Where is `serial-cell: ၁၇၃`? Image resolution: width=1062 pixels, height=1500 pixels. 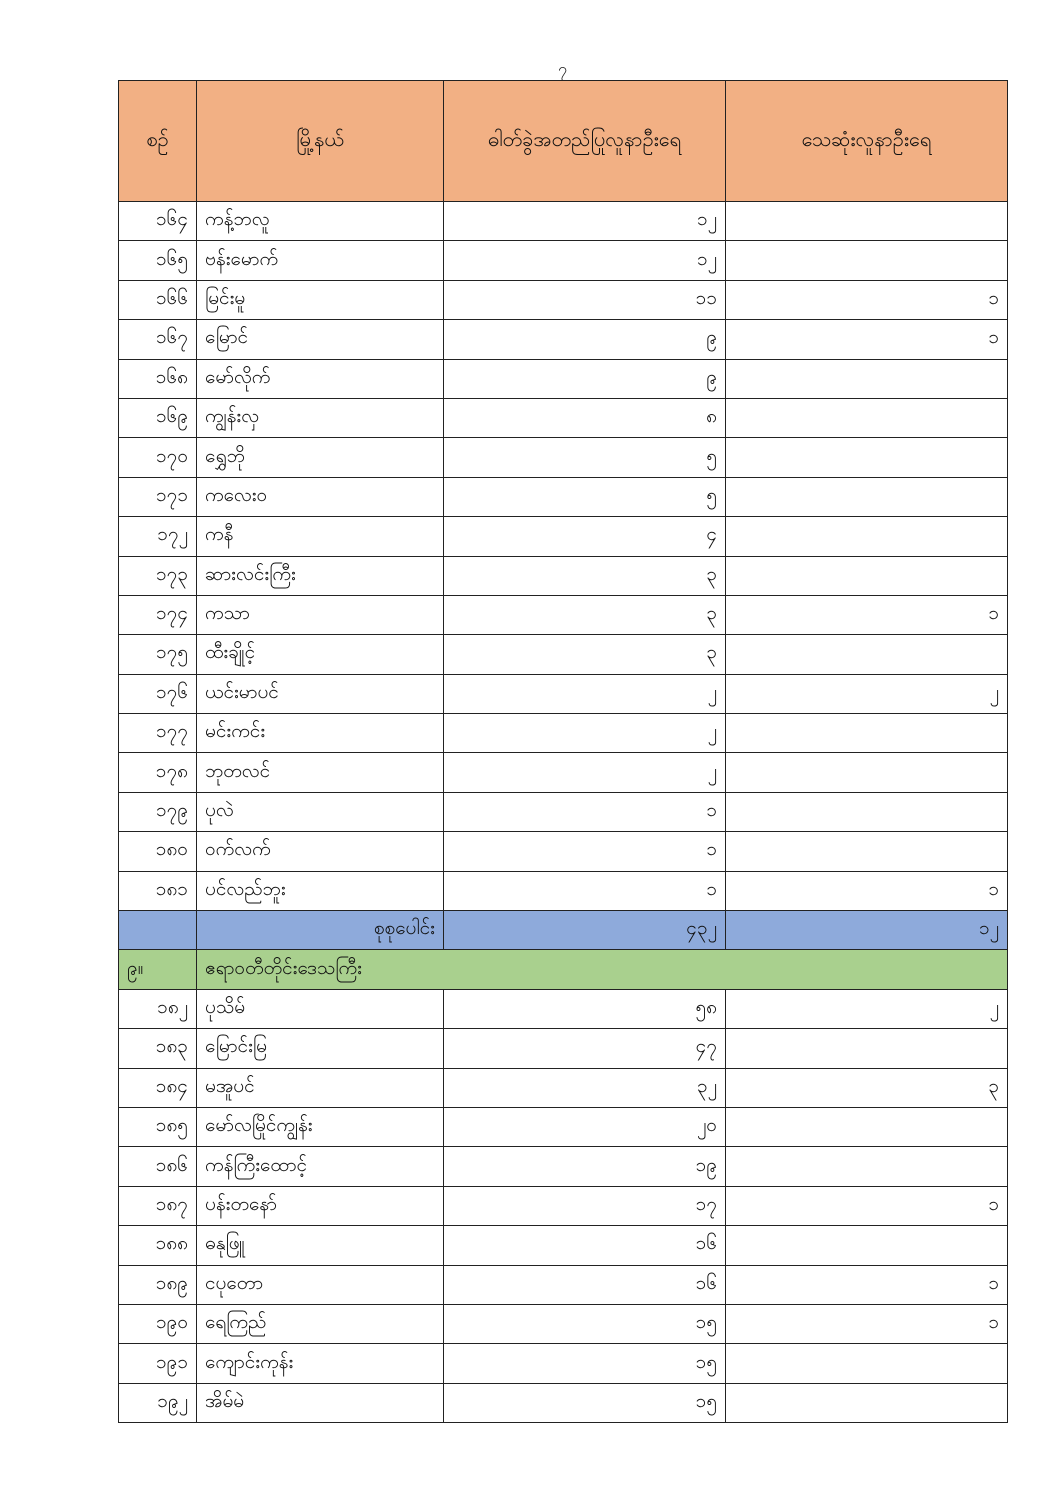
serial-cell: ၁၇၃ is located at coordinates (157, 575).